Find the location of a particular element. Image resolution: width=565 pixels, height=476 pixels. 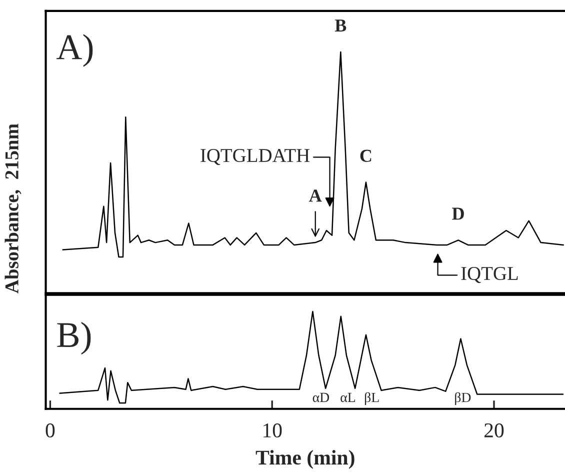

annotation: B is located at coordinates (340, 26).